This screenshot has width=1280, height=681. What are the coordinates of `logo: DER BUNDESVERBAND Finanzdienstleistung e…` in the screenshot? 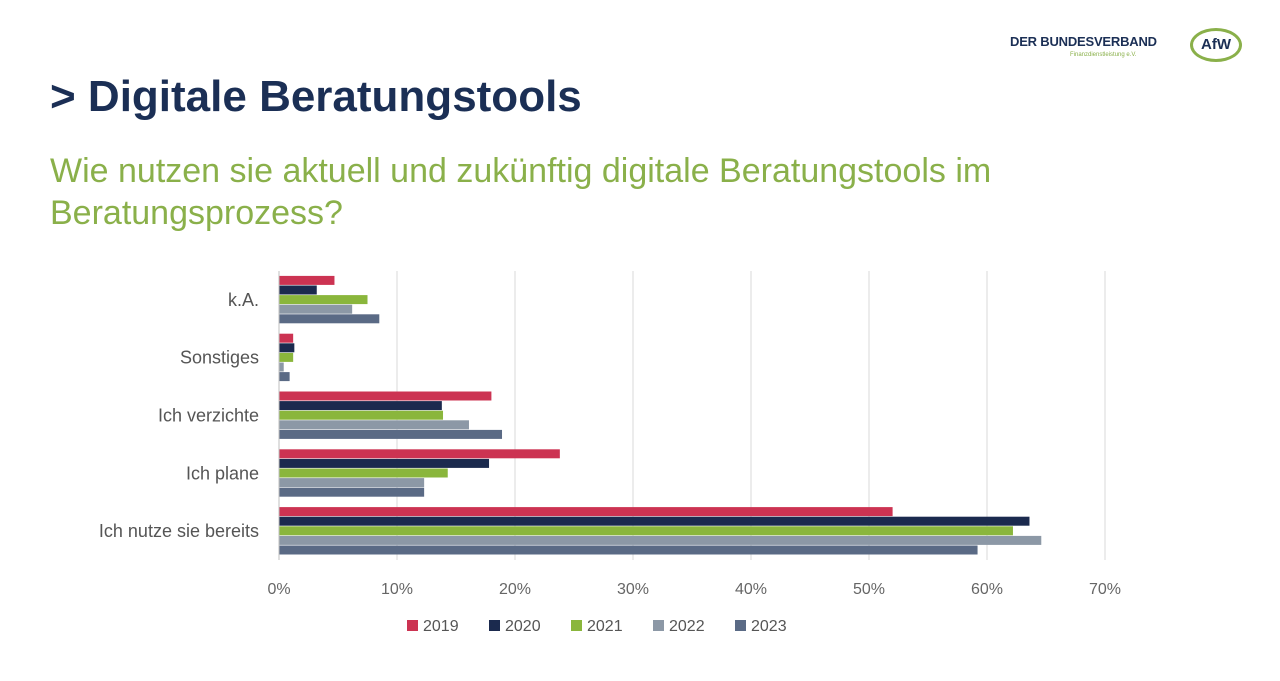 It's located at (1130, 48).